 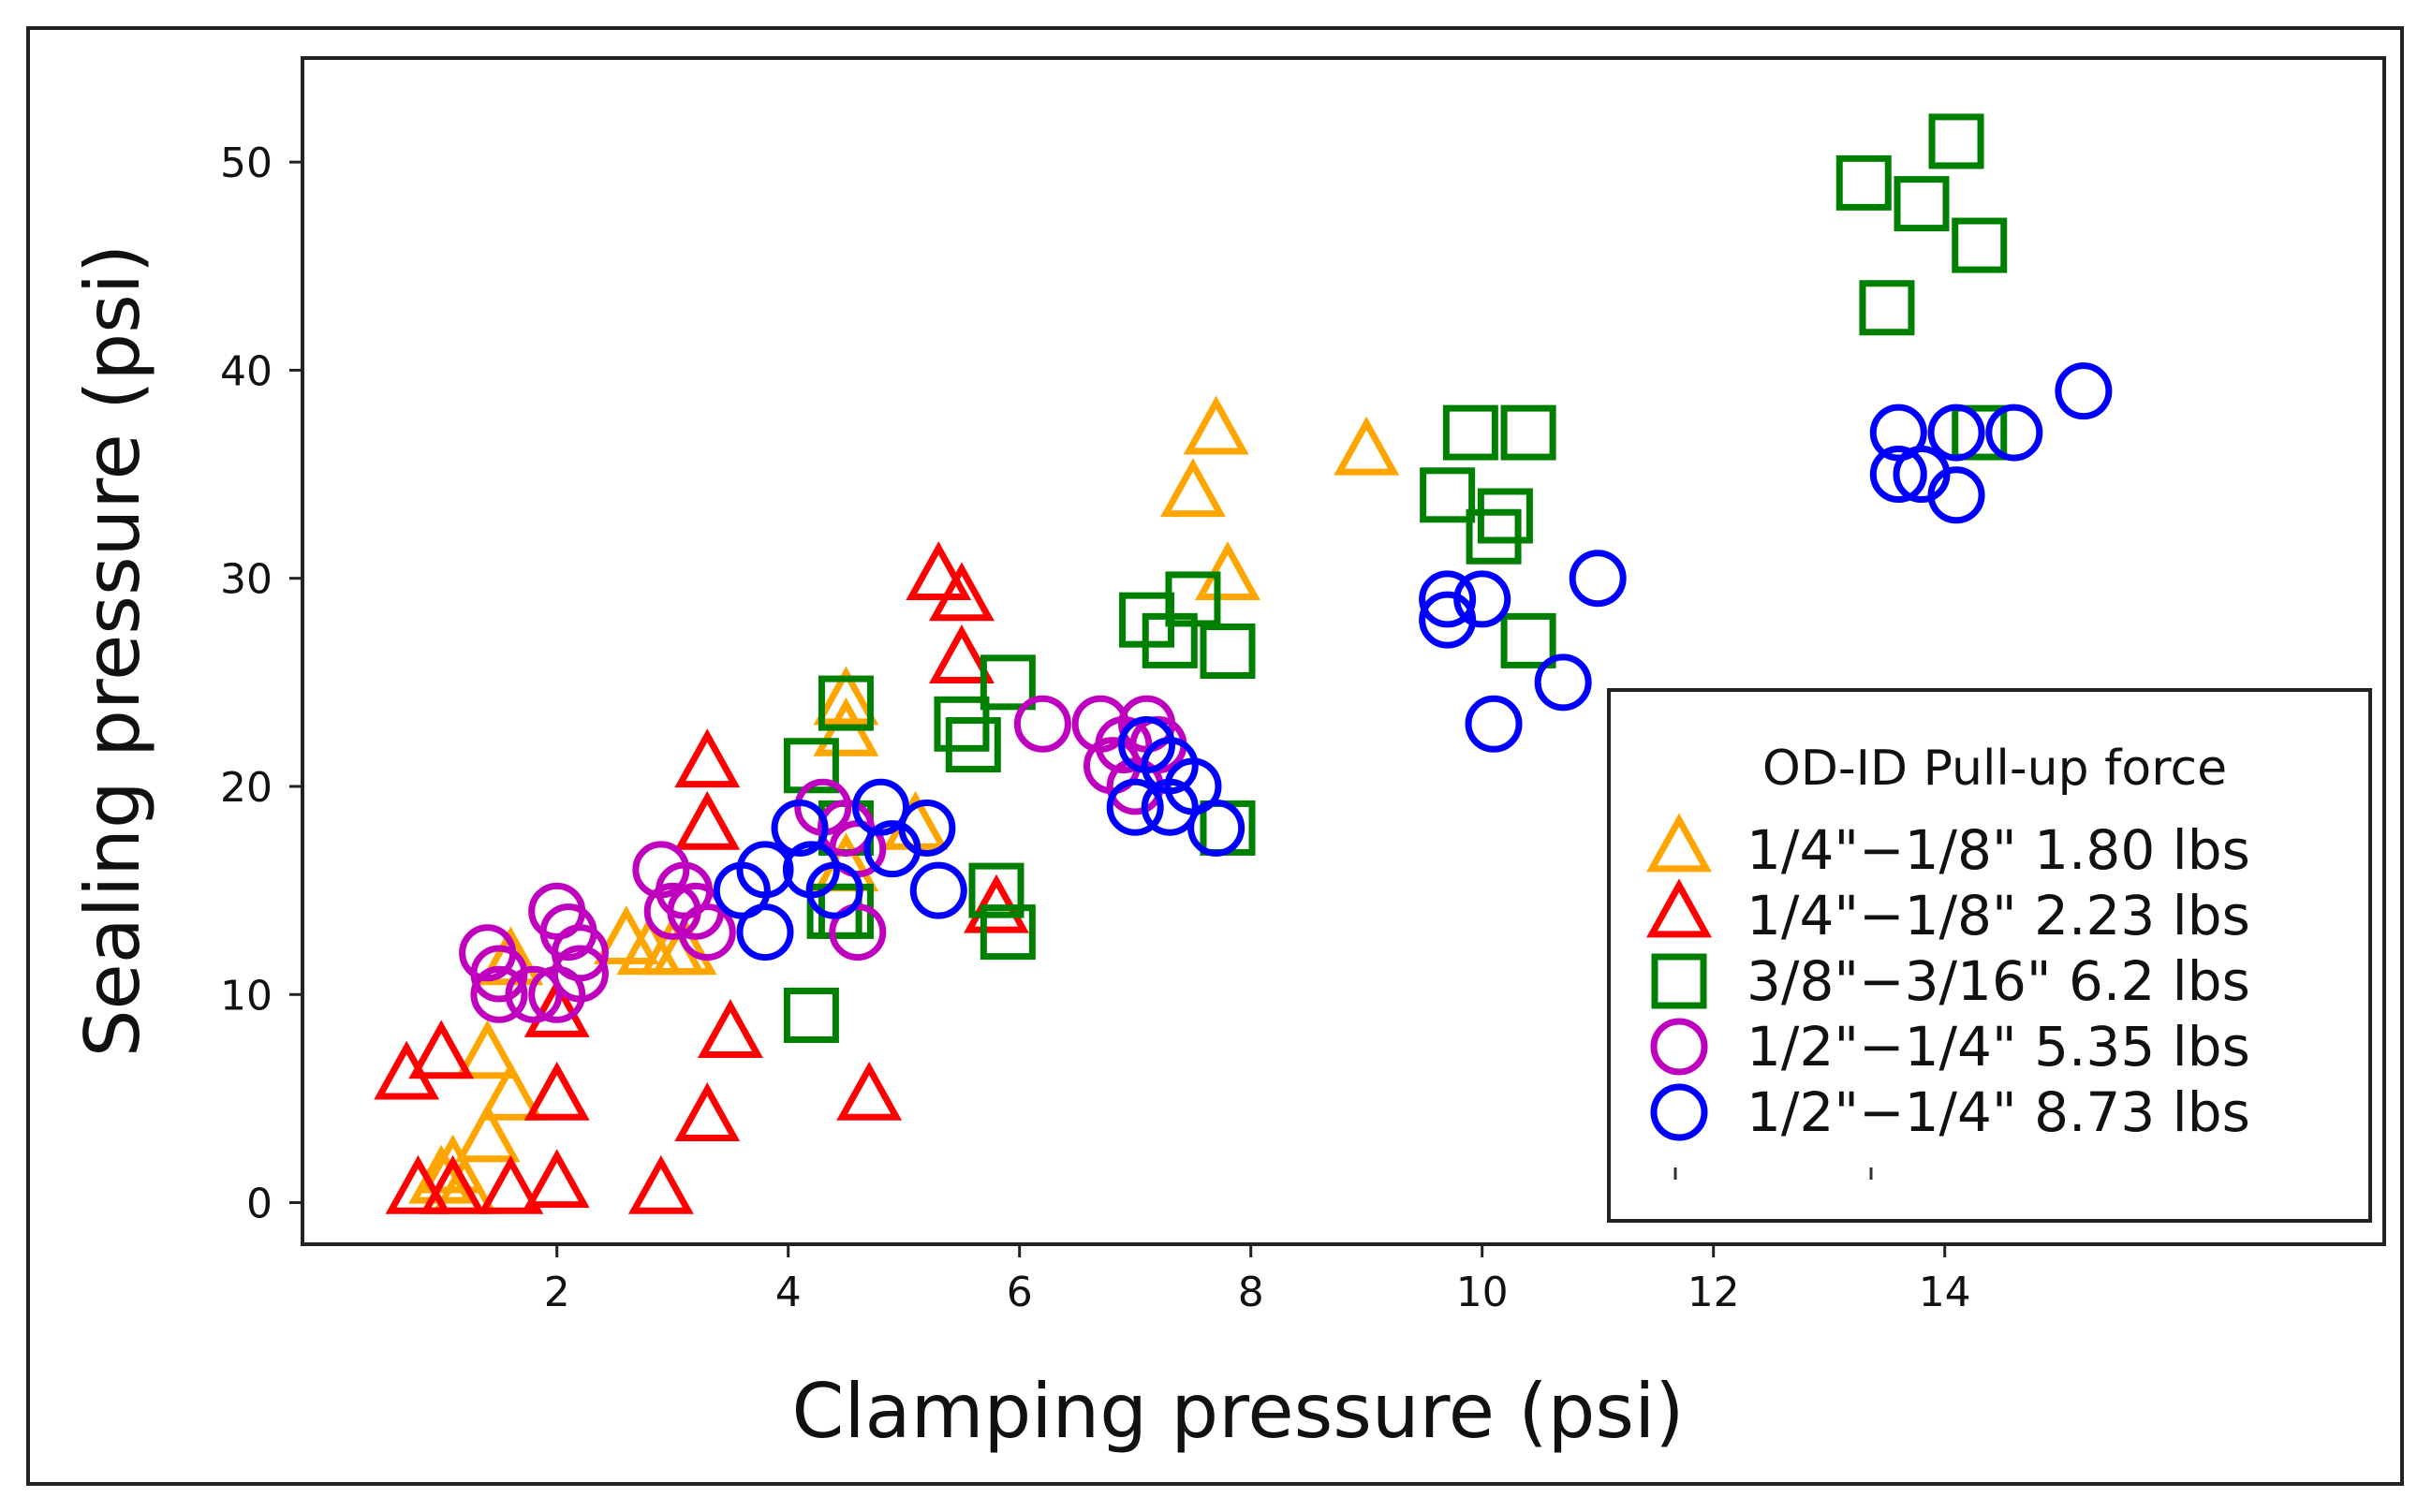 I want to click on x-tick-label: 6, so click(x=1020, y=1292).